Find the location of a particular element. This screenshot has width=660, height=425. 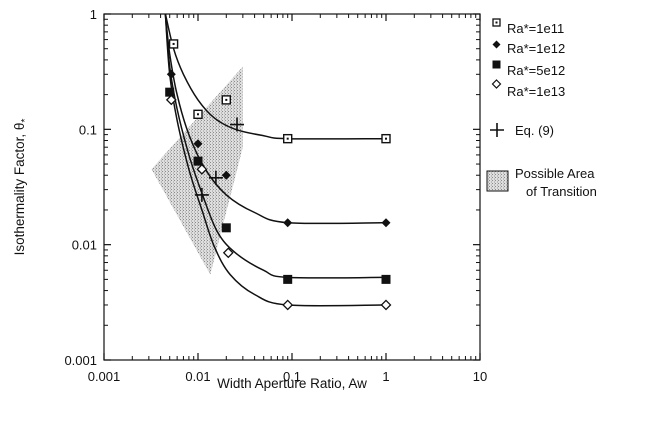

x-tick-label-5: 10 is located at coordinates (480, 376).